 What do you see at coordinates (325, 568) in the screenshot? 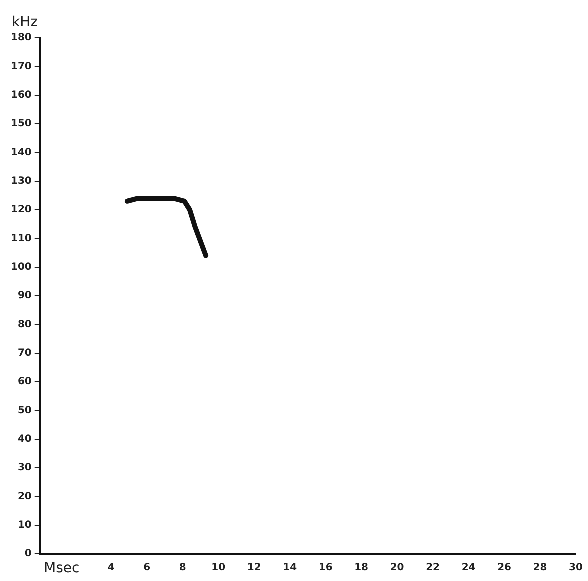
I see `x-tick-label: 16` at bounding box center [325, 568].